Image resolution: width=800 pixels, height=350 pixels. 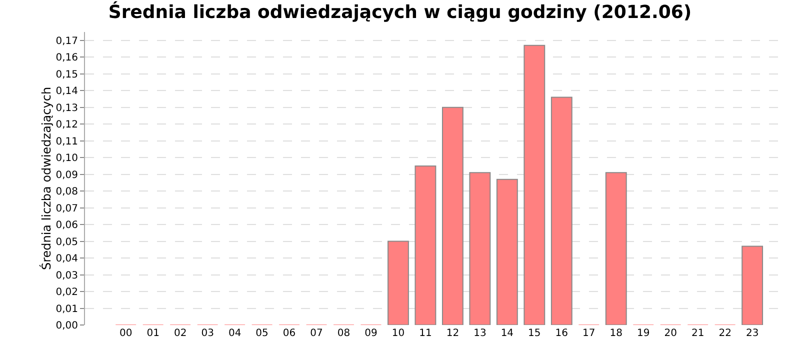 What do you see at coordinates (67, 125) in the screenshot?
I see `y-tick-label: 0,12` at bounding box center [67, 125].